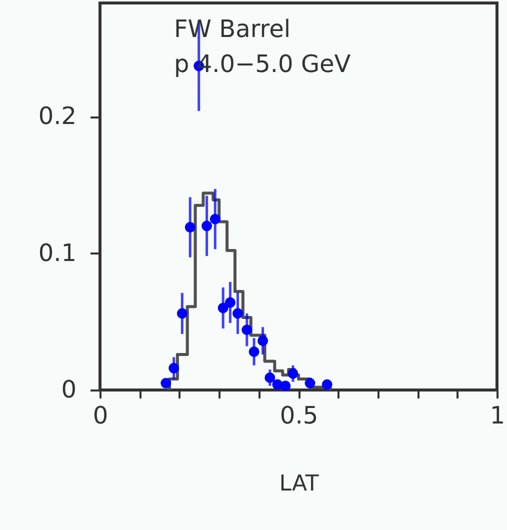 The width and height of the screenshot is (507, 530). Describe the element at coordinates (57, 116) in the screenshot. I see `y-tick-label: 0.2` at that location.